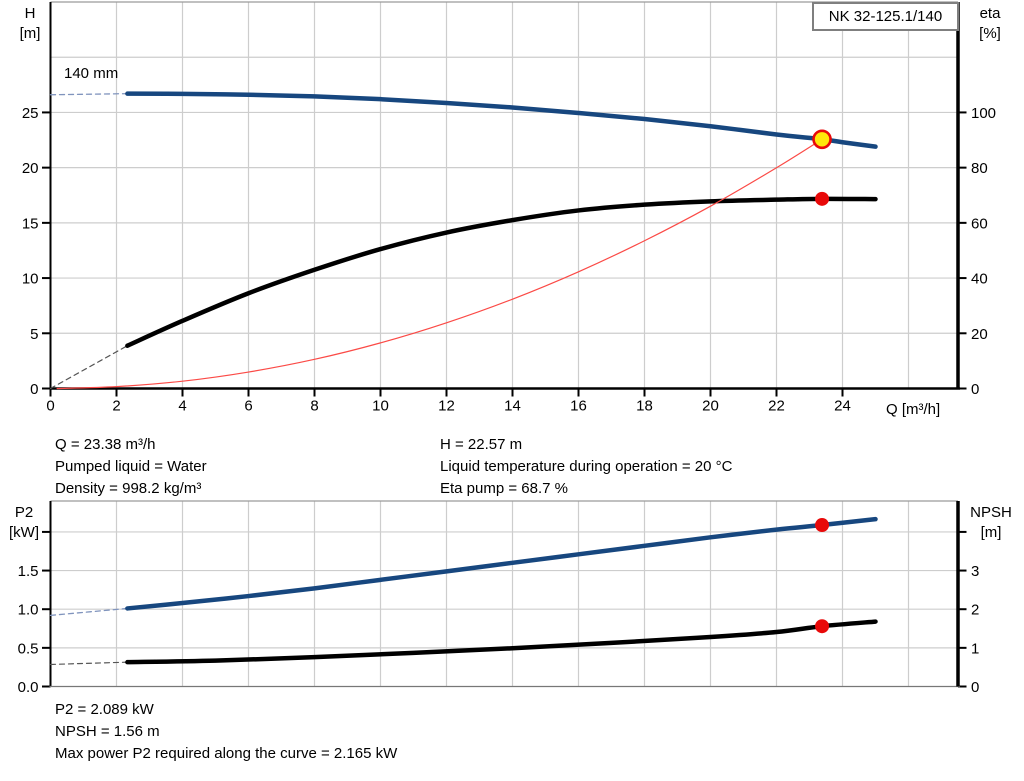  Describe the element at coordinates (107, 731) in the screenshot. I see `readout-npsh: NPSH = 1.56 m` at that location.